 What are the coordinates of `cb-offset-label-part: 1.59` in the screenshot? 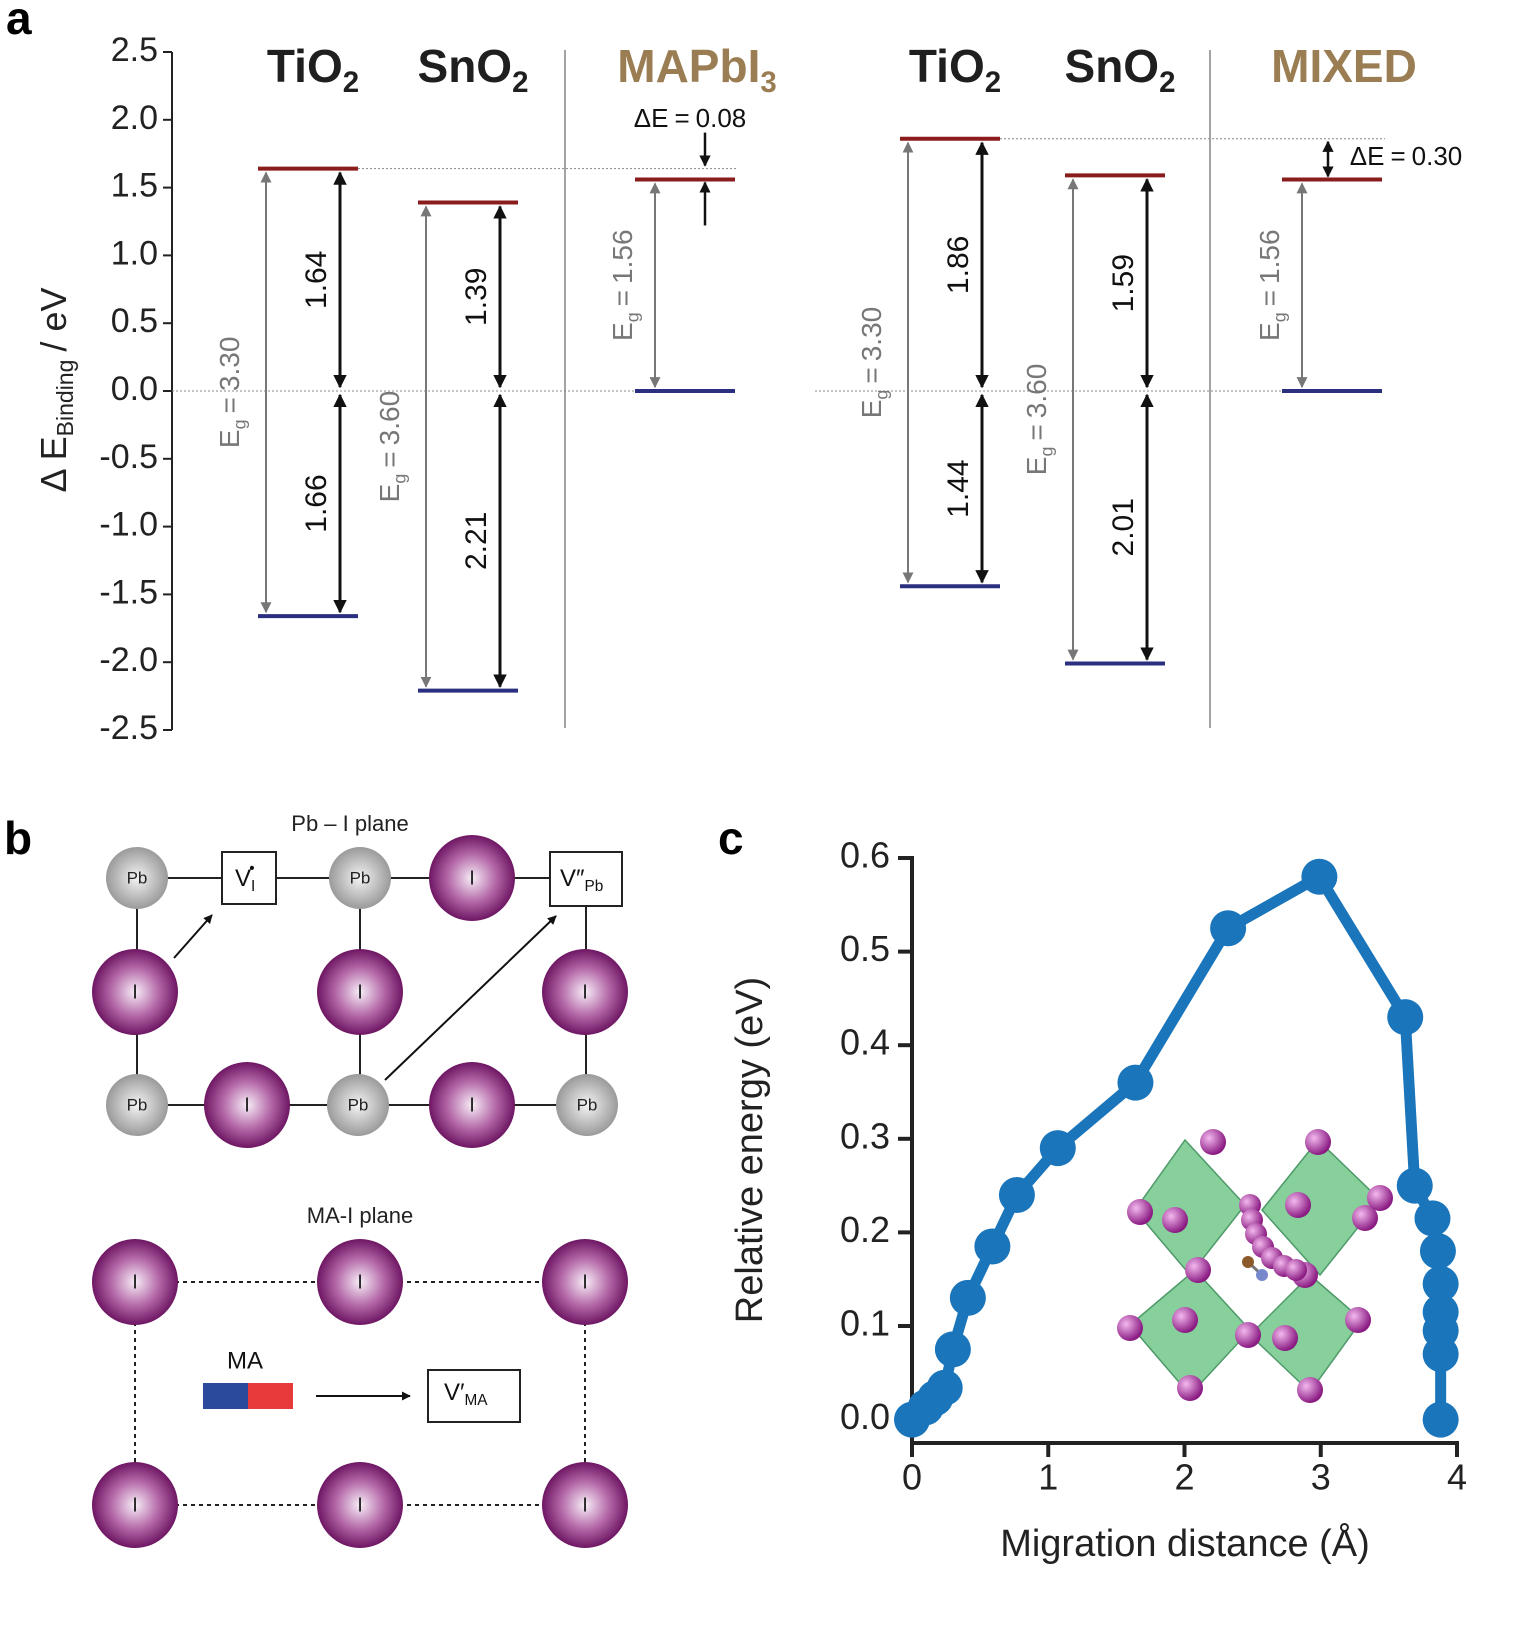 It's located at (1123, 283).